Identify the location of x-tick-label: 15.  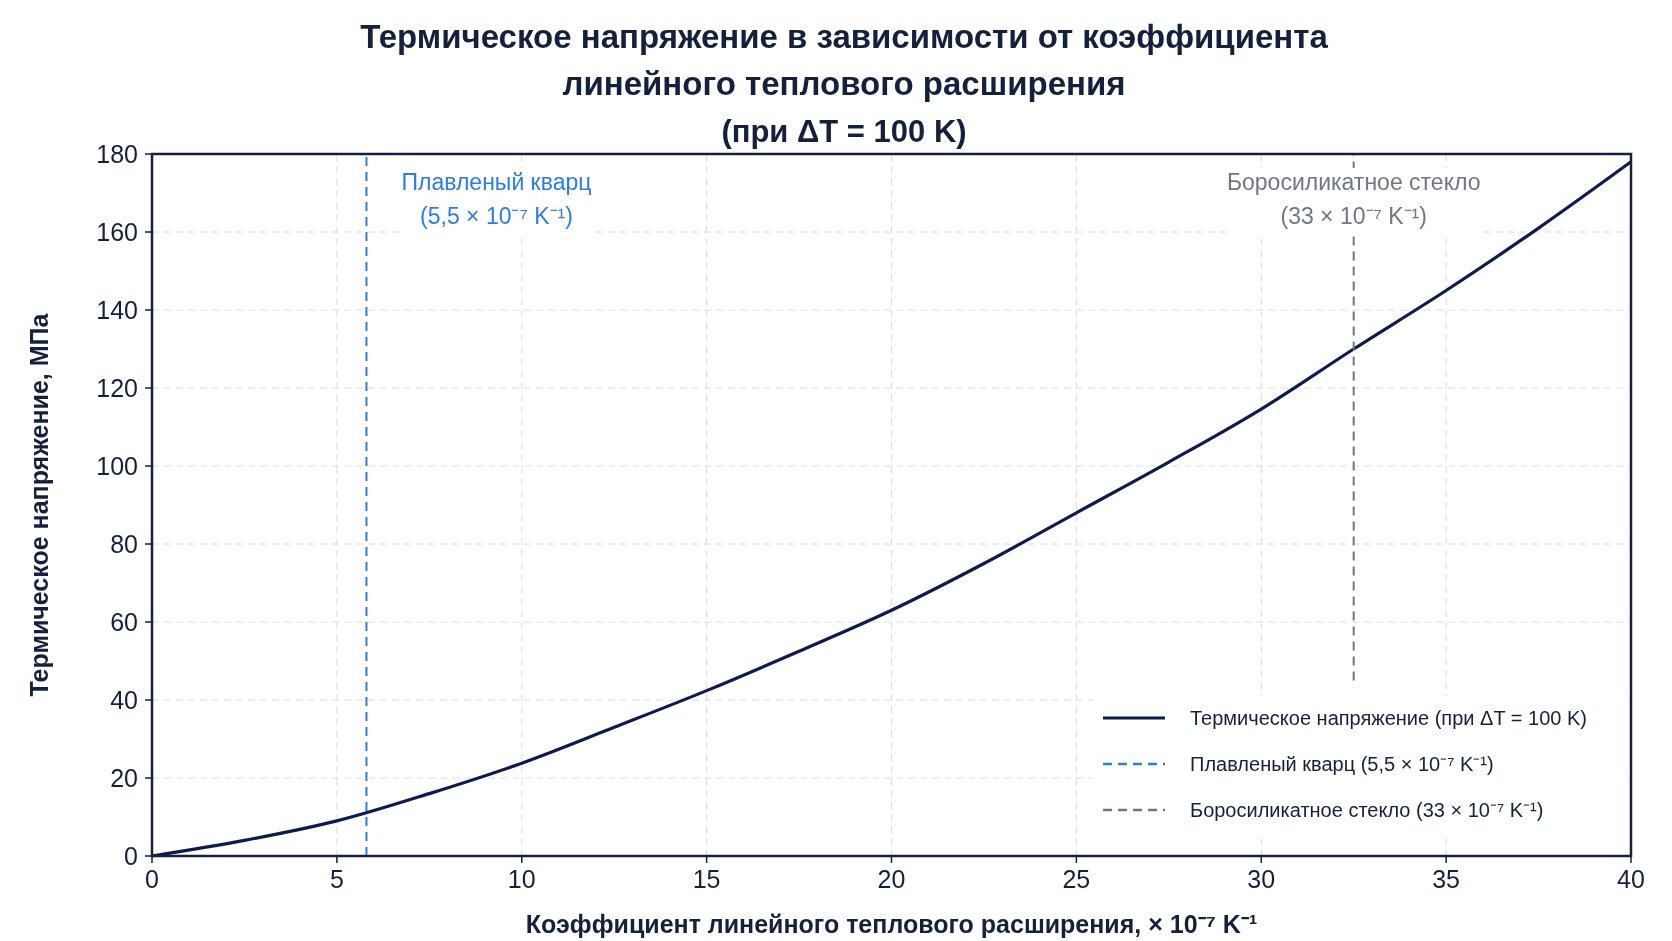
(706, 879).